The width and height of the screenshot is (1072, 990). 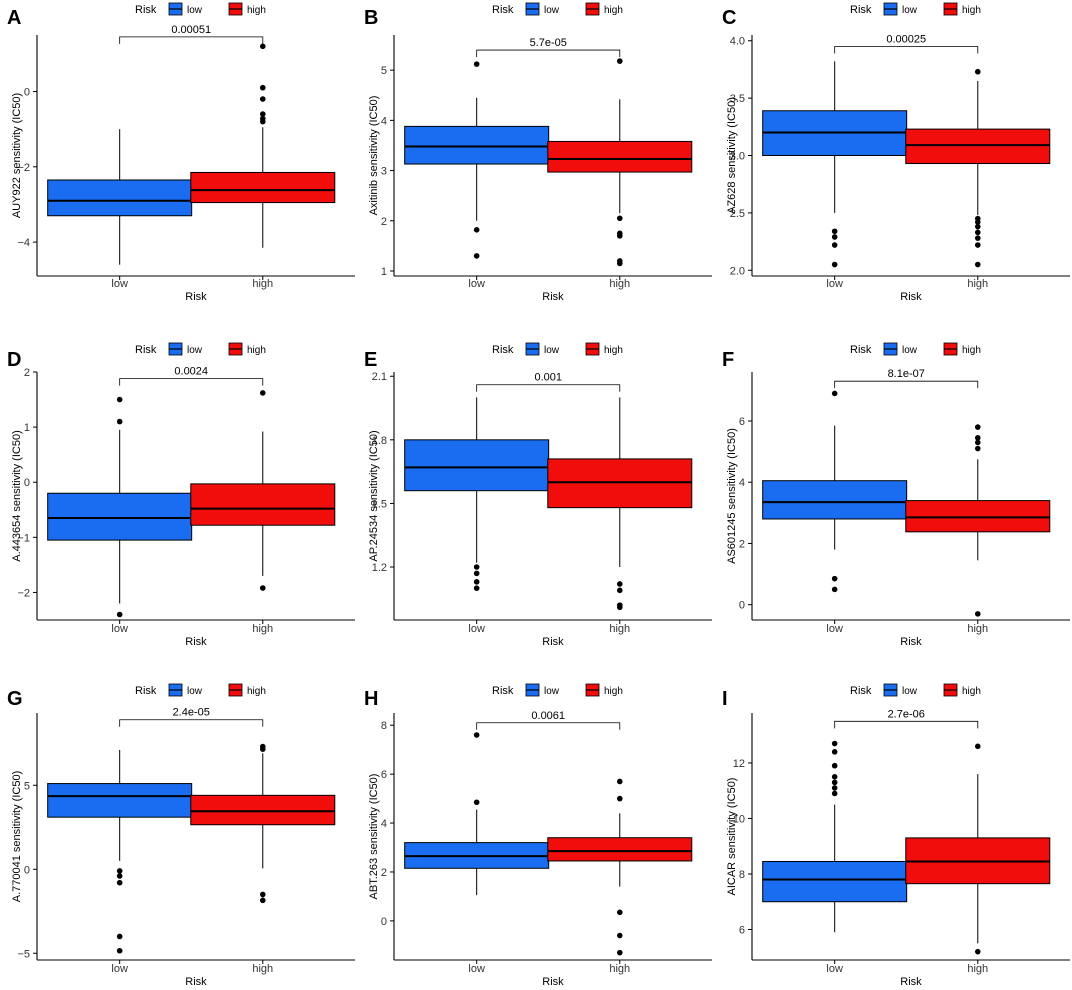 I want to click on y-tick-label: 2.1, so click(x=379, y=377).